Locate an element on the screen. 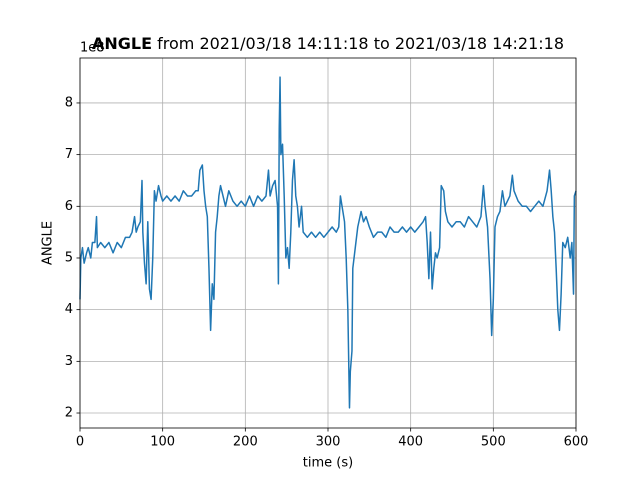 This screenshot has width=640, height=480. x-tick-label: 400 is located at coordinates (410, 442).